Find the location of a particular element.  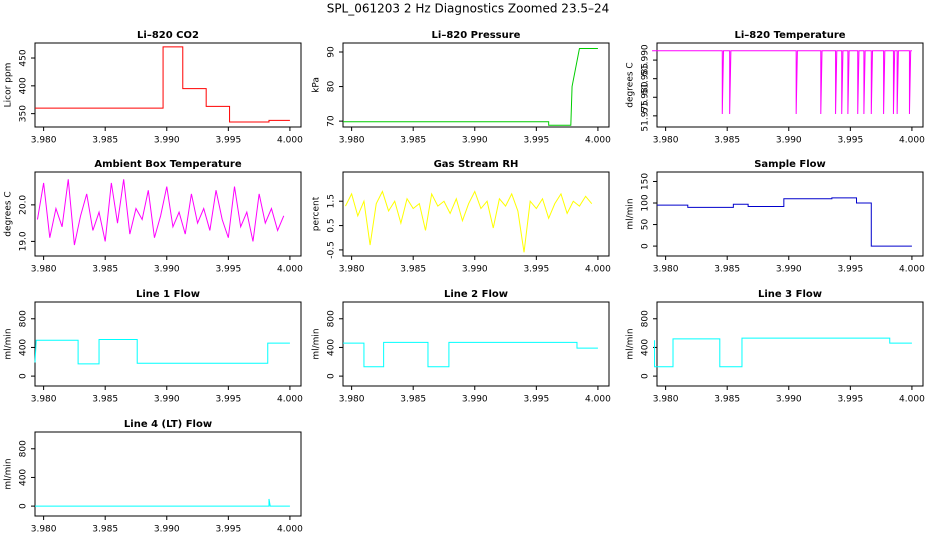

y-tick-label: 80 is located at coordinates (332, 87).